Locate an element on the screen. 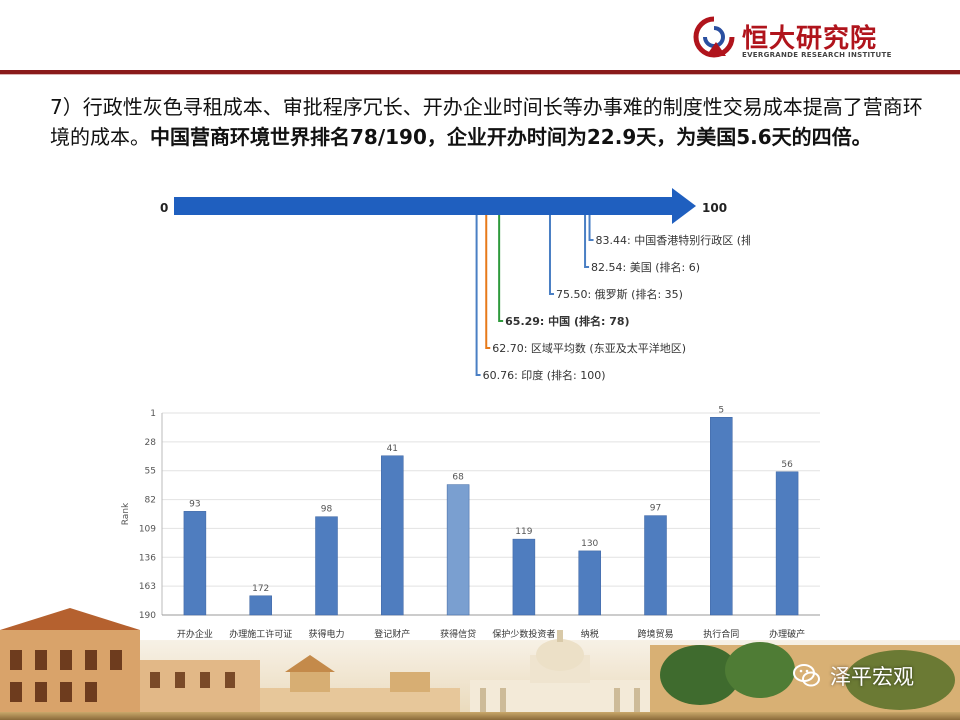 This screenshot has width=960, height=720. bar-value-label: 5 is located at coordinates (721, 410).